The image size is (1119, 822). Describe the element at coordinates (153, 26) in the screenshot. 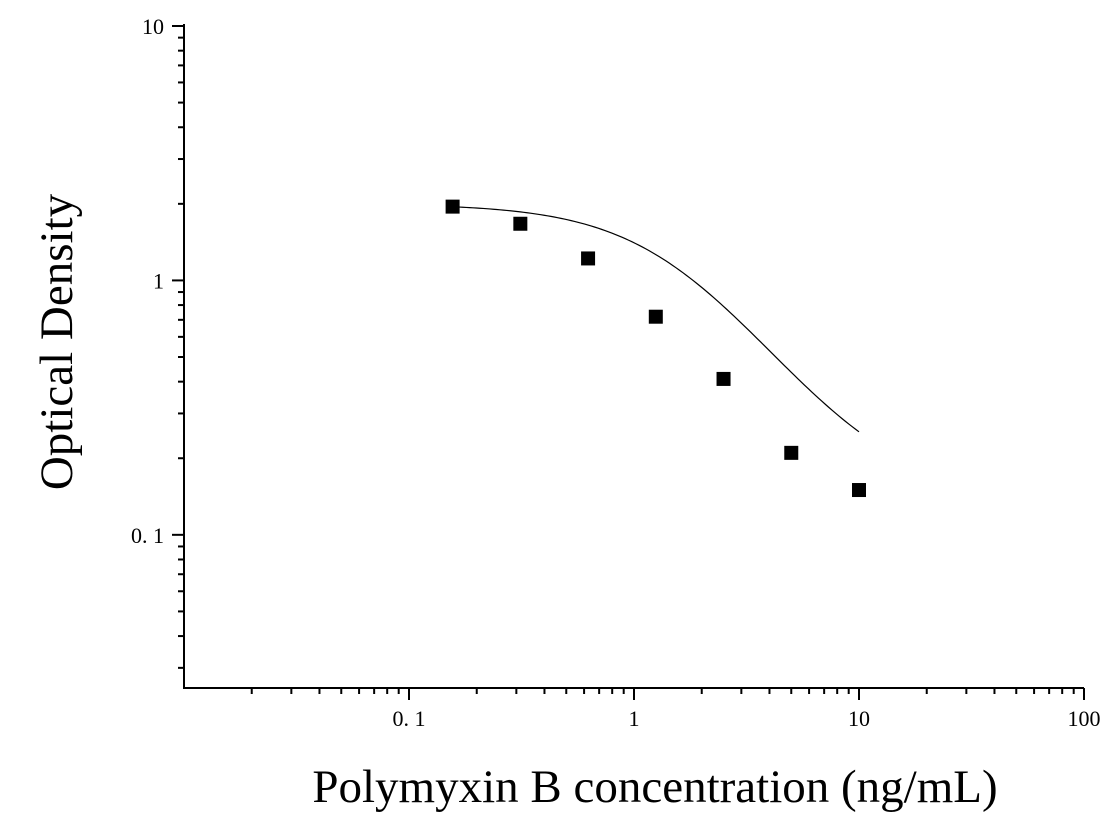

I see `y-tick-label: 10` at that location.